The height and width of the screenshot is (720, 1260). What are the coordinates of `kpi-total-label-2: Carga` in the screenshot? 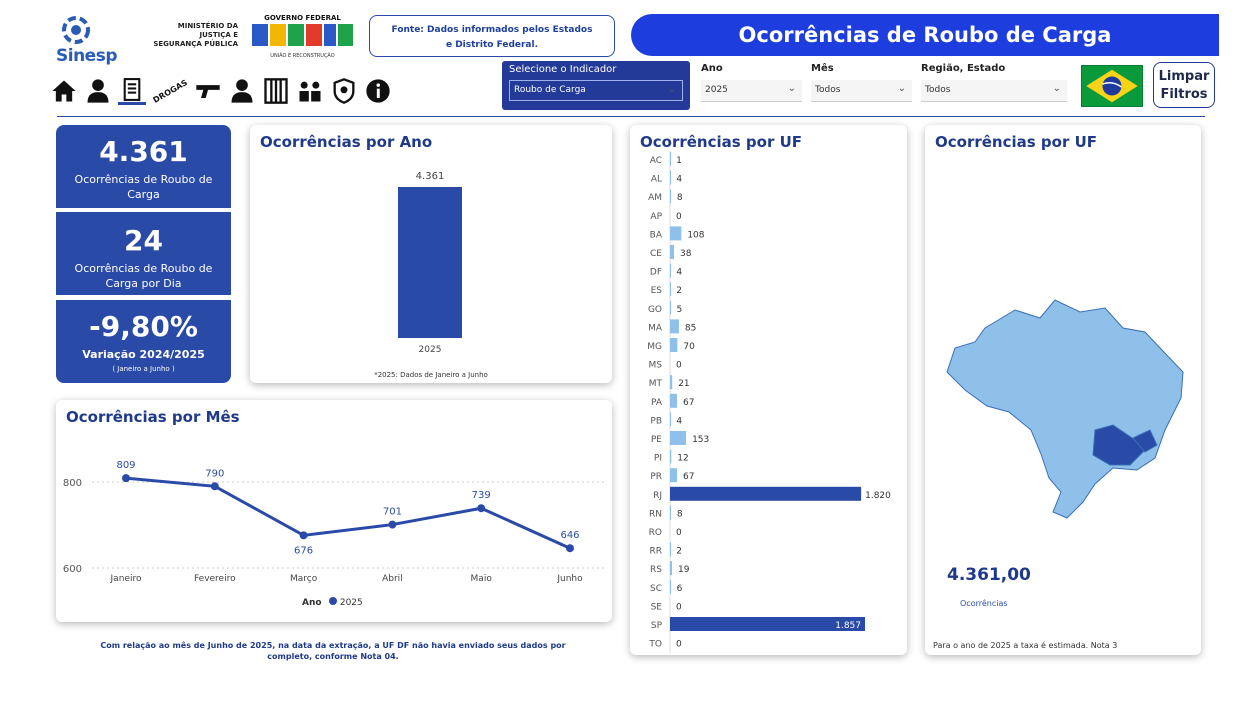 It's located at (143, 194).